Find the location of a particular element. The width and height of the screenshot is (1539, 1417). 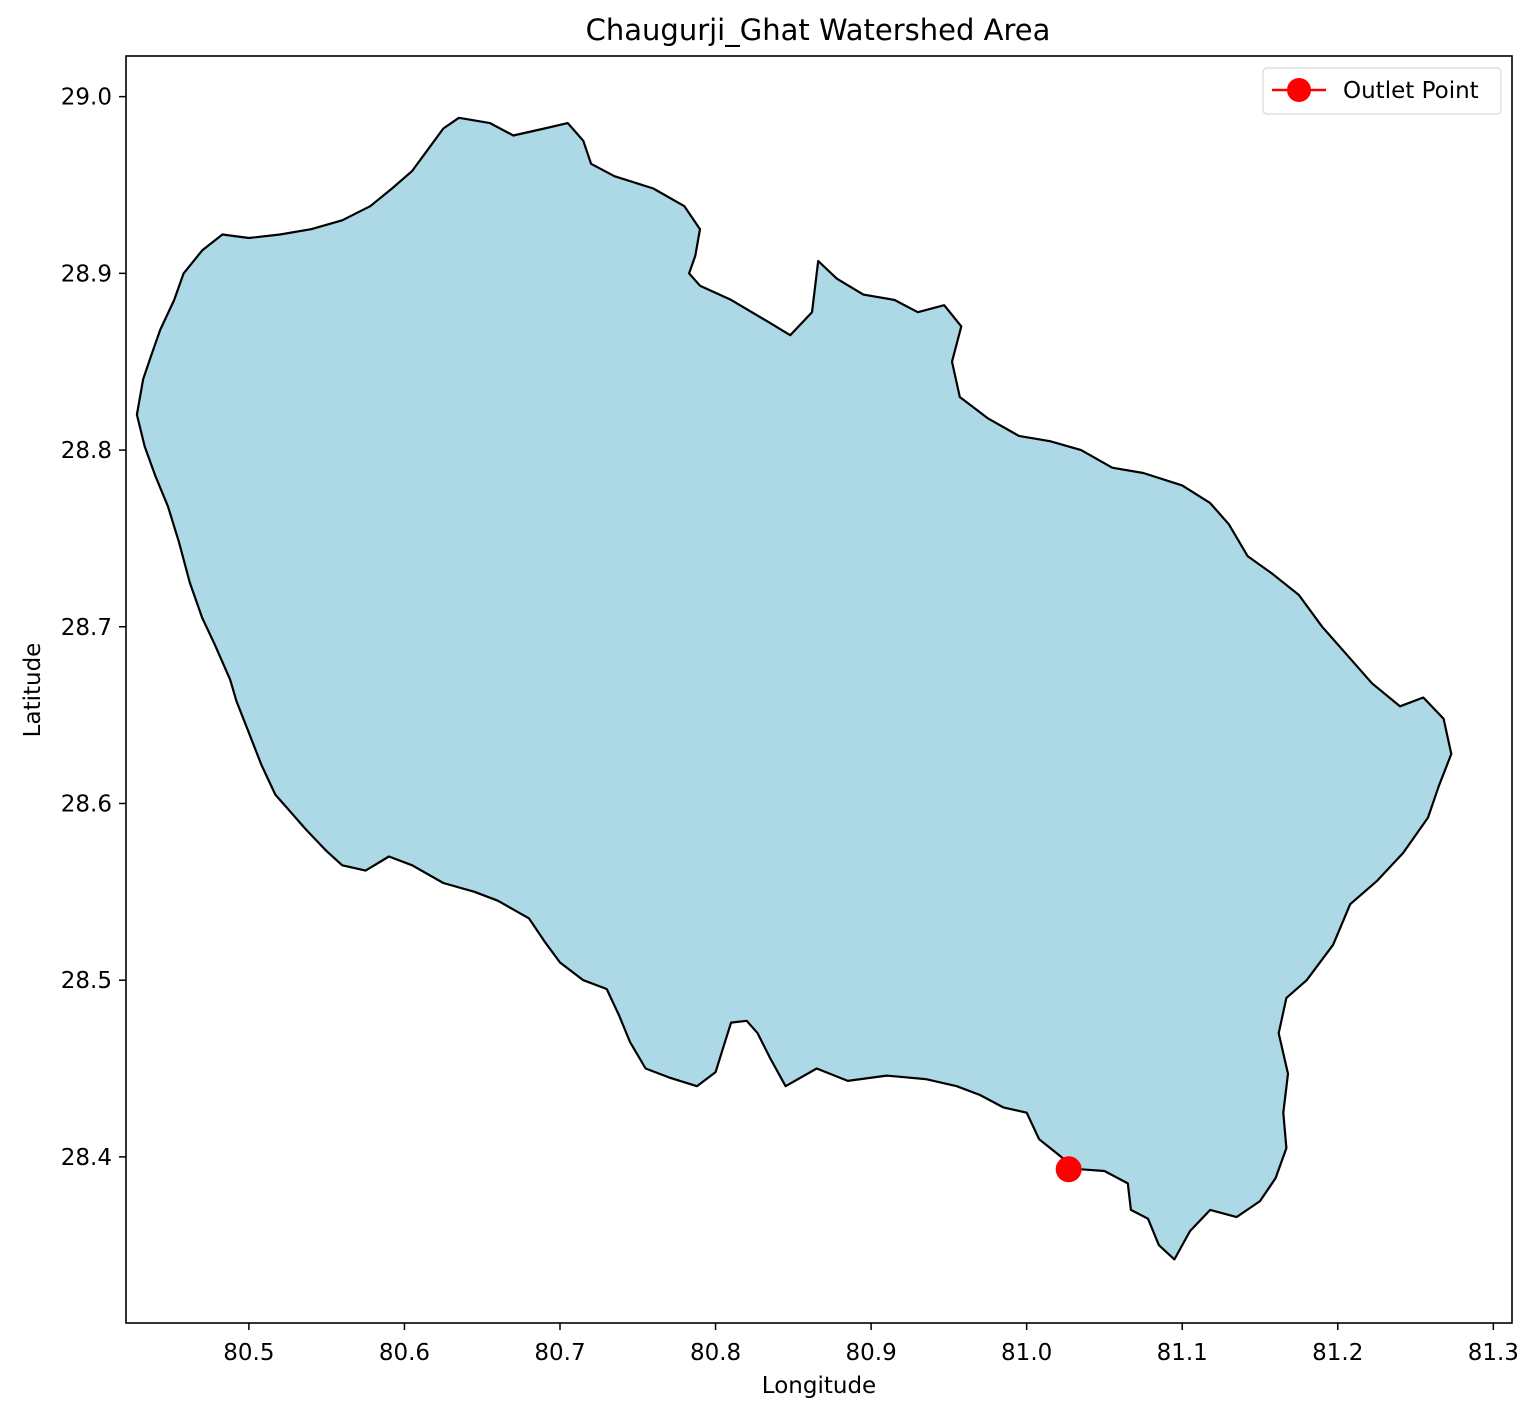

x-axis-ticks: 80.5 80.6 80.7 80.8 80.9 81.0 81.1 81.2 81.3 is located at coordinates (871, 1344).